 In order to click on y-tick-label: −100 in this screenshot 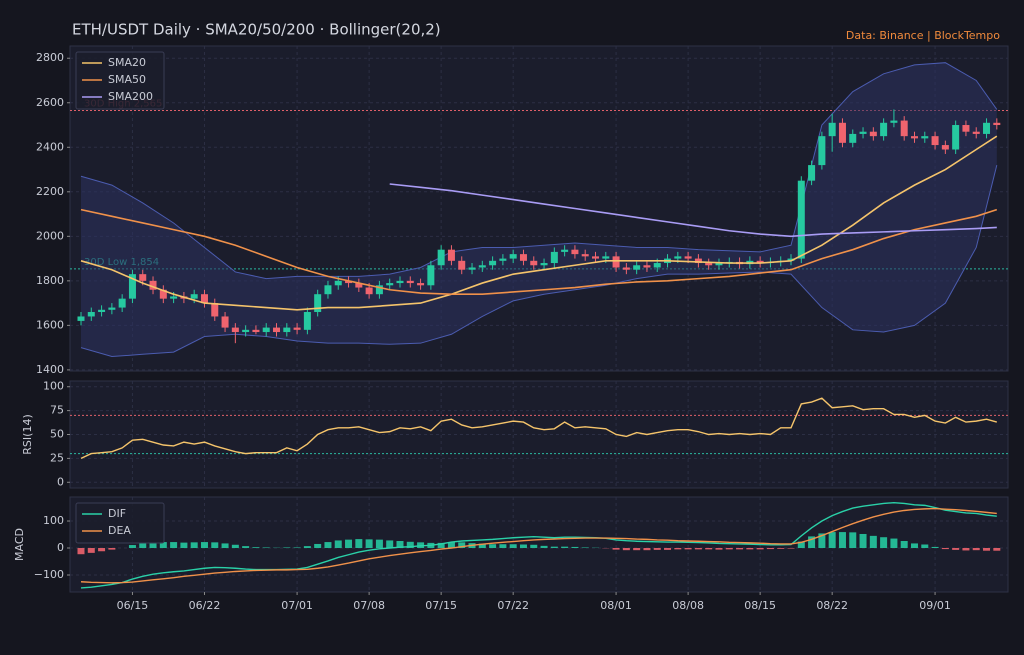, I will do `click(49, 574)`.